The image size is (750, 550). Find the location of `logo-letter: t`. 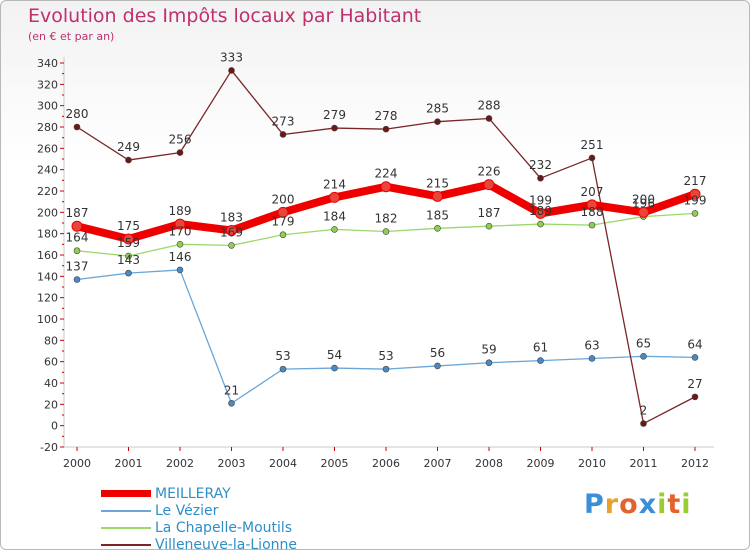

logo-letter: t is located at coordinates (674, 504).